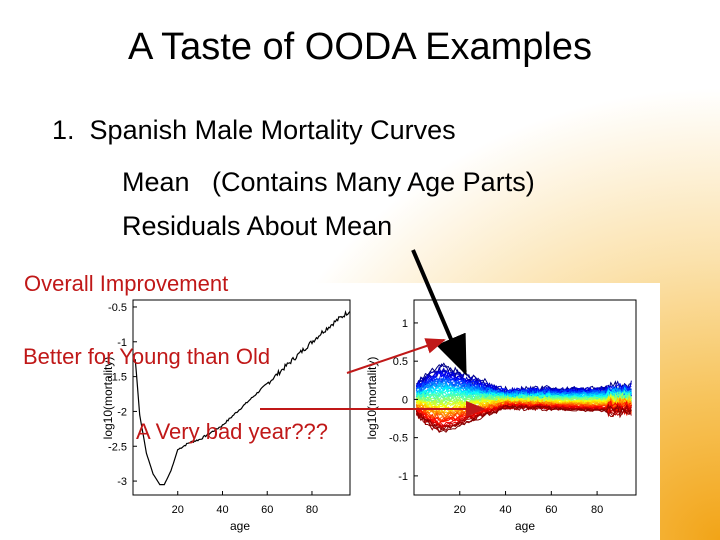 This screenshot has height=540, width=720. What do you see at coordinates (126, 283) in the screenshot?
I see `annotation-overall-improvement: Overall Improvement` at bounding box center [126, 283].